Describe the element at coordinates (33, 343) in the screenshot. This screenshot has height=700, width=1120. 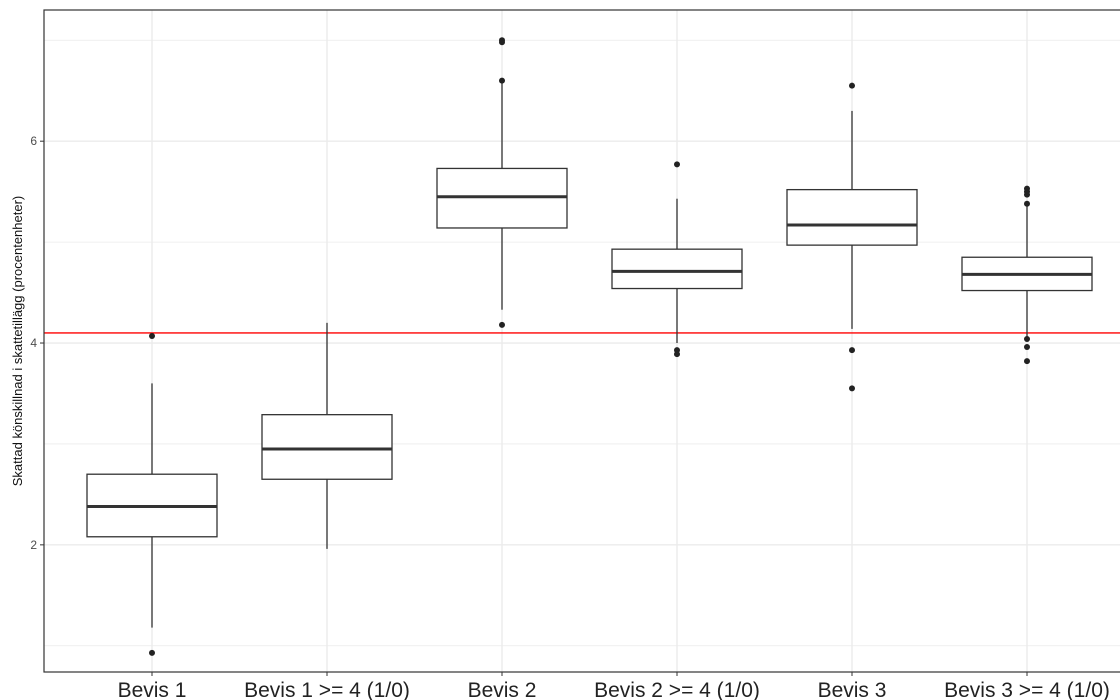
I see `y-tick-label: 4` at that location.